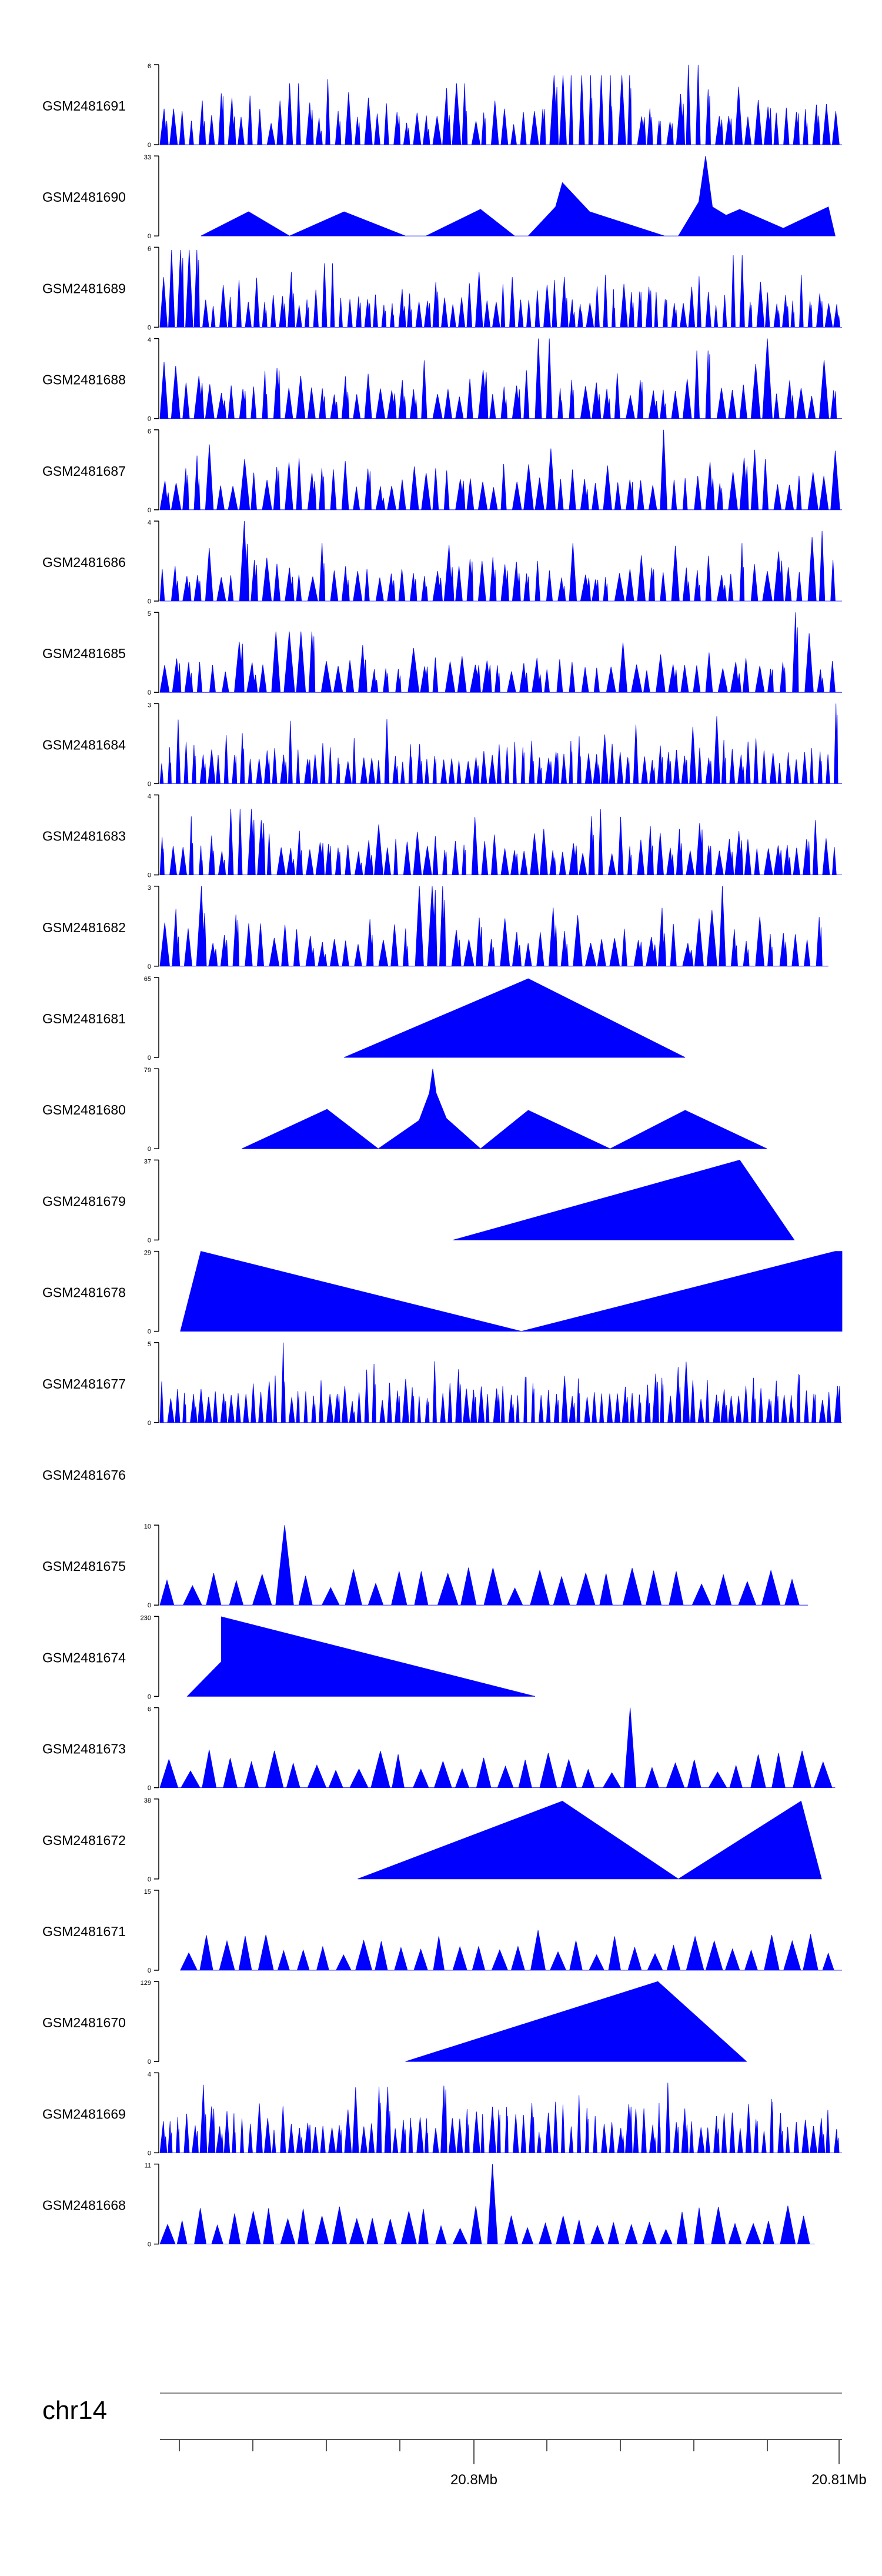 The image size is (882, 2576). What do you see at coordinates (84, 1749) in the screenshot?
I see `track-label: GSM2481673` at bounding box center [84, 1749].